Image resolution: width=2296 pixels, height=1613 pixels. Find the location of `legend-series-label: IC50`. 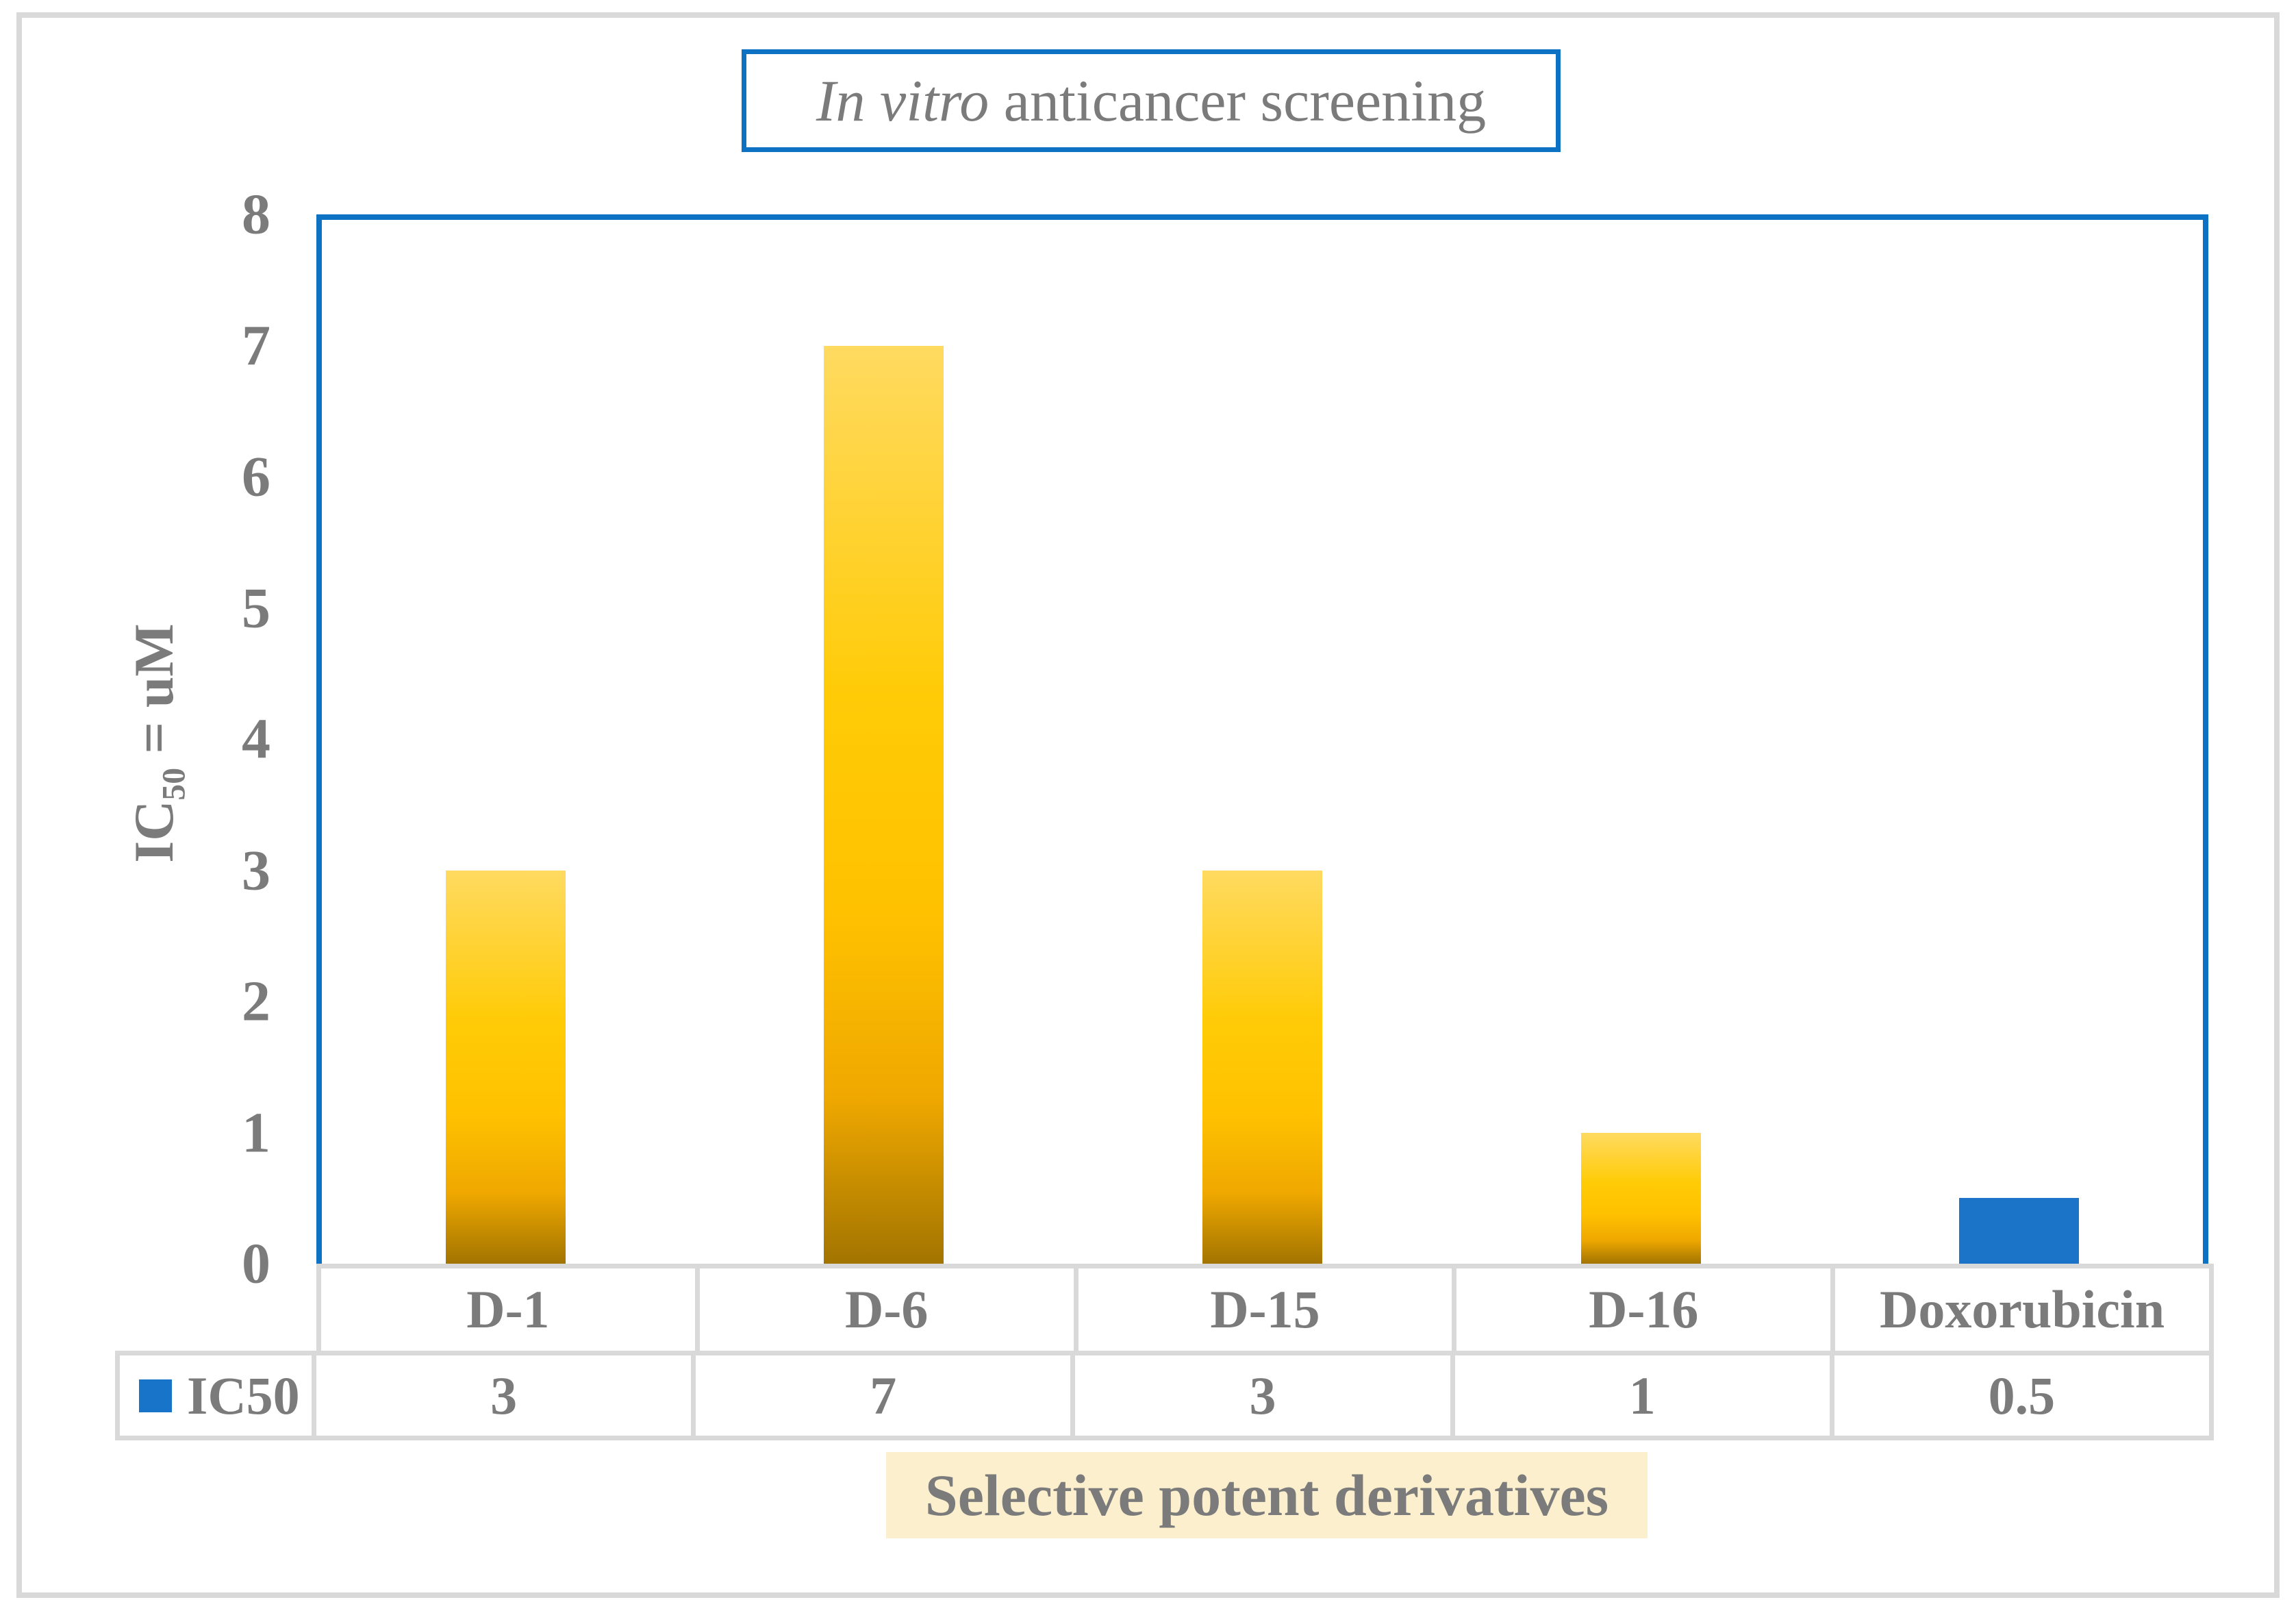

legend-series-label: IC50 is located at coordinates (243, 1395).